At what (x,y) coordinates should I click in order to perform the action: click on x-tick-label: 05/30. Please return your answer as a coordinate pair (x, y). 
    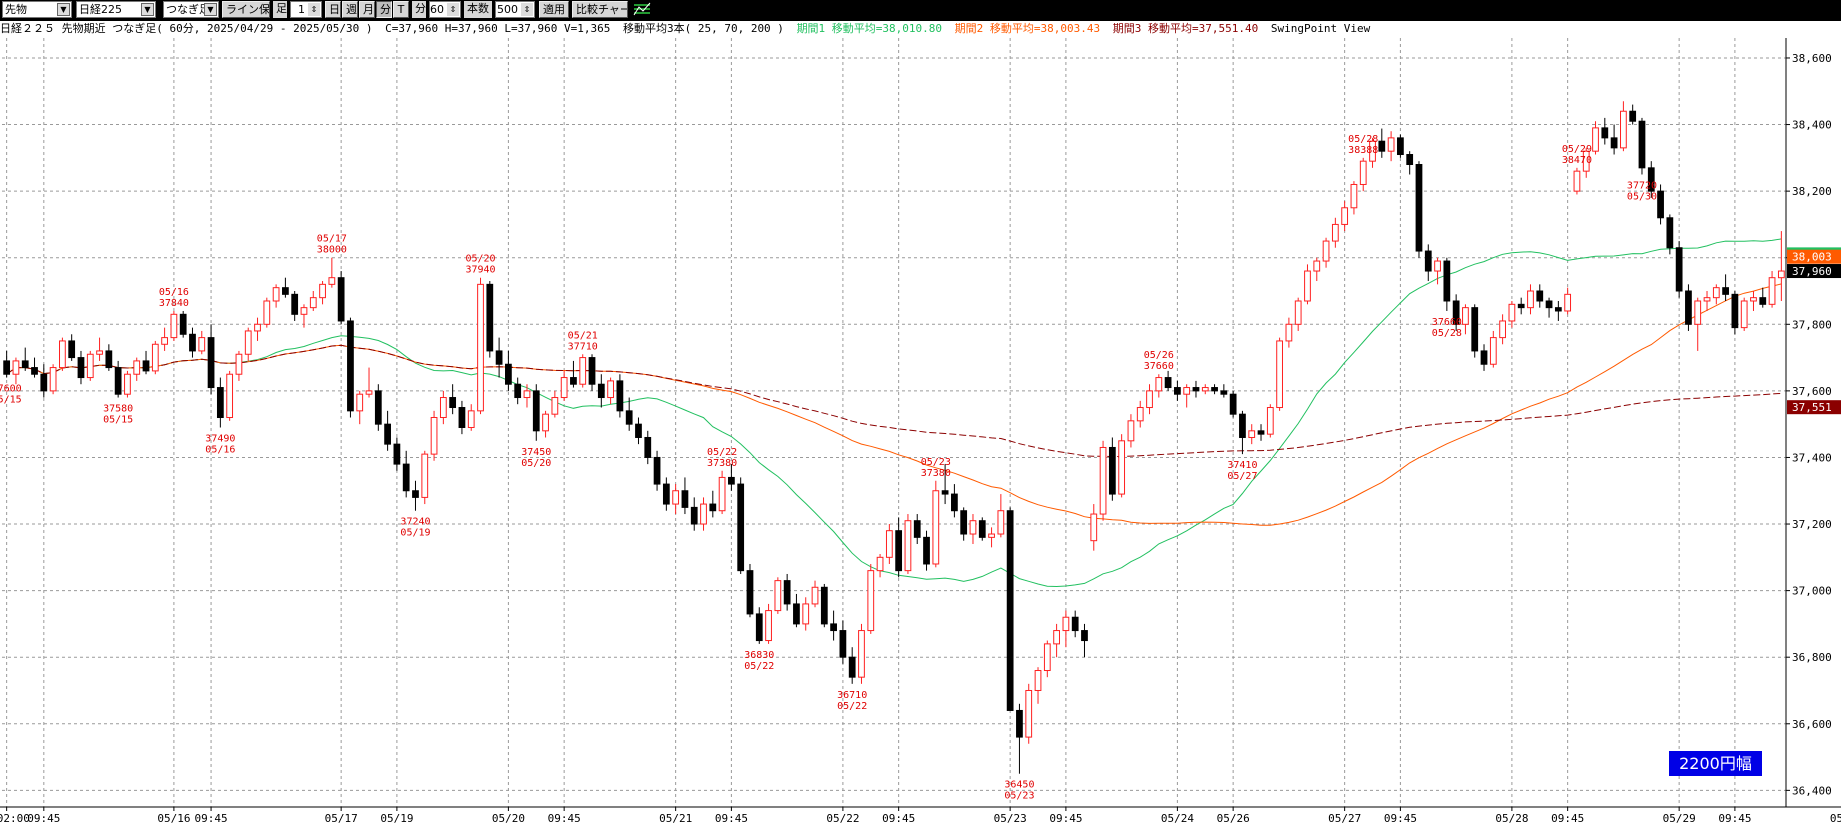
    Looking at the image, I should click on (1835, 818).